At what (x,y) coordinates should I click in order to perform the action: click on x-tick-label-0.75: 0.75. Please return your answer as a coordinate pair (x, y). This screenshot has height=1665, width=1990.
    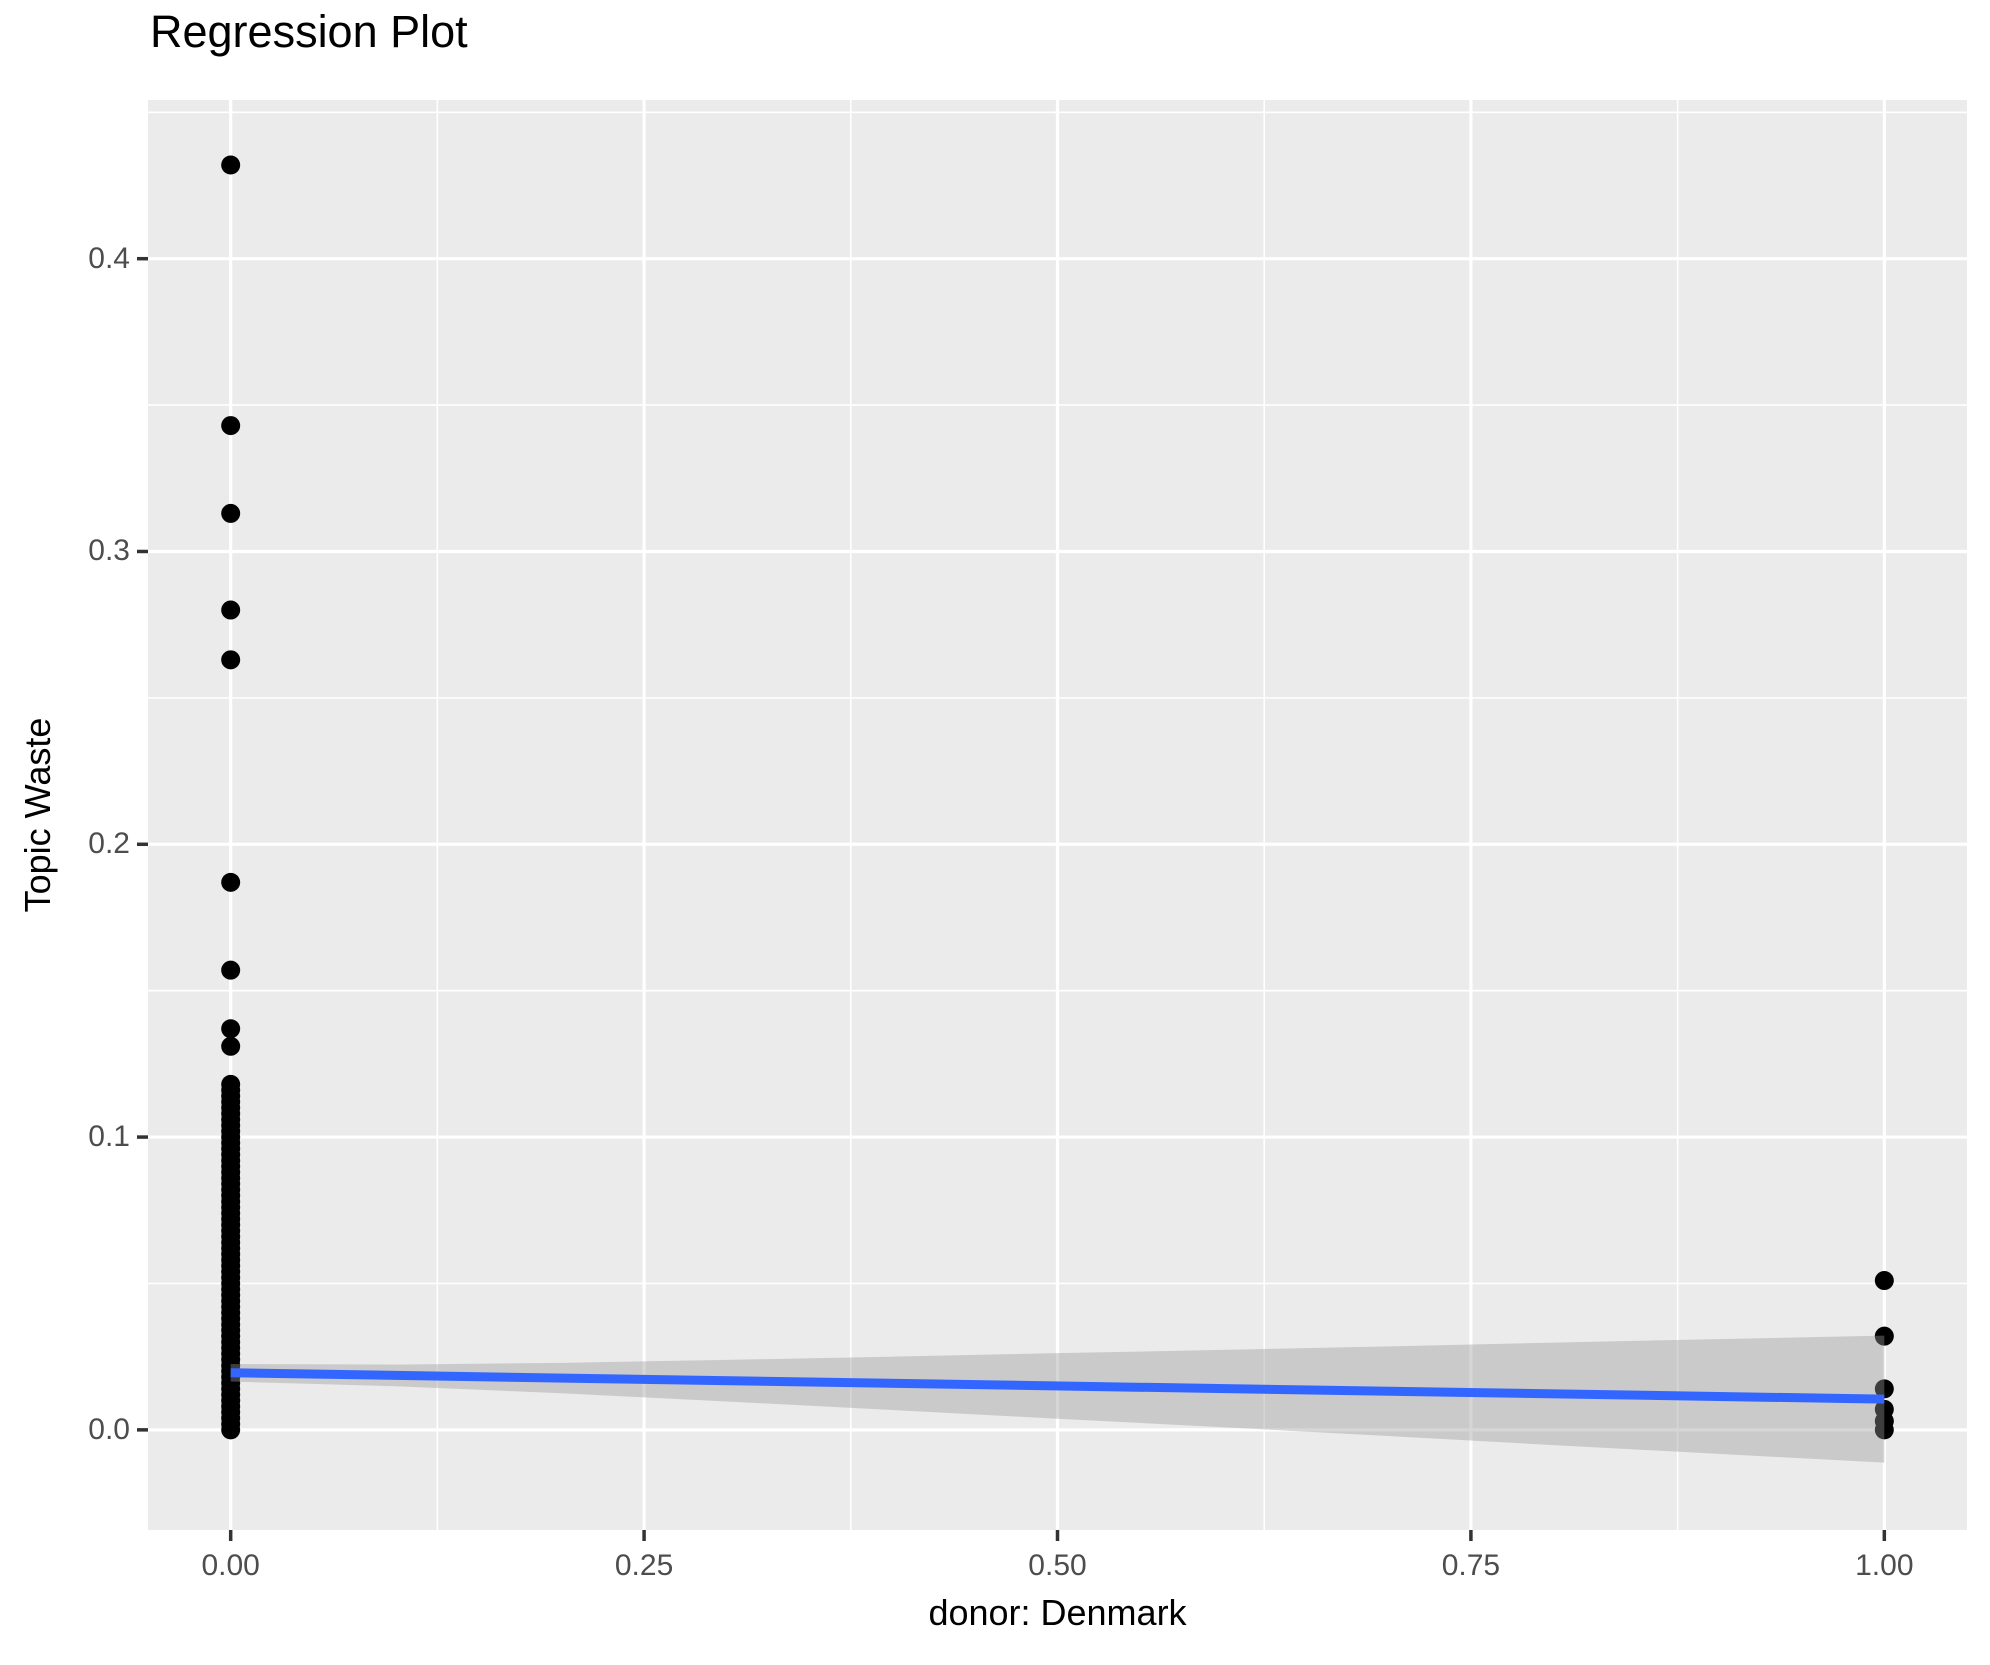
    Looking at the image, I should click on (1471, 1565).